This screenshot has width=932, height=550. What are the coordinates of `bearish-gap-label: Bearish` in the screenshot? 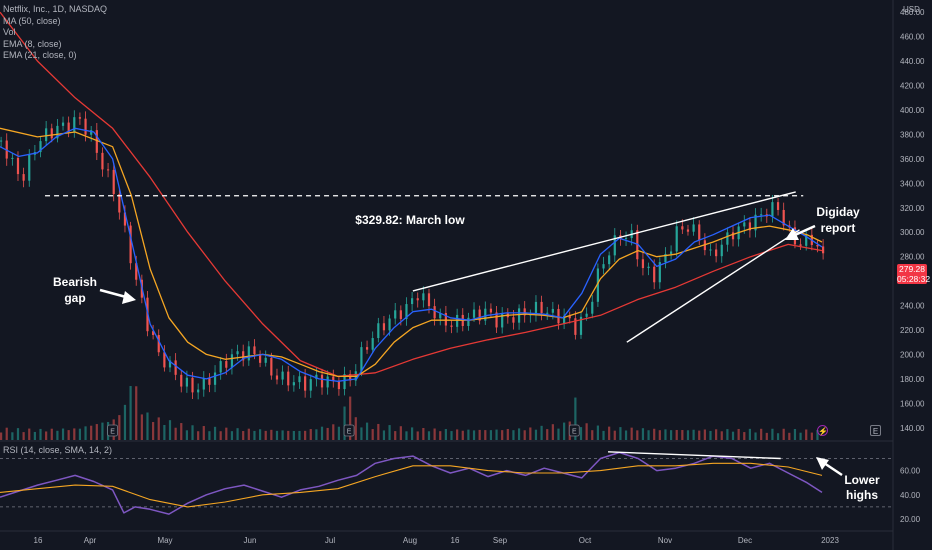 It's located at (75, 282).